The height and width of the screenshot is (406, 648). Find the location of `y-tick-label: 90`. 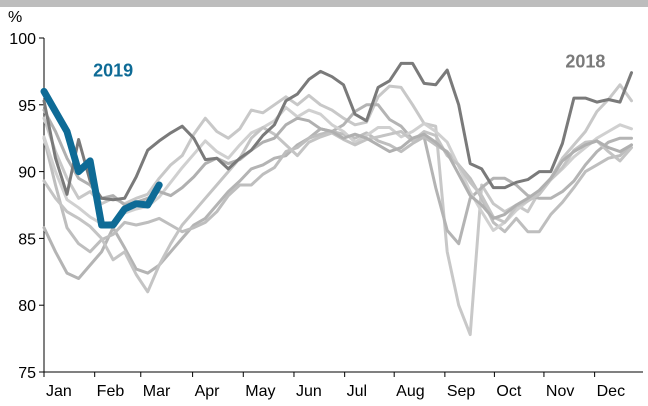

y-tick-label: 90 is located at coordinates (27, 173).